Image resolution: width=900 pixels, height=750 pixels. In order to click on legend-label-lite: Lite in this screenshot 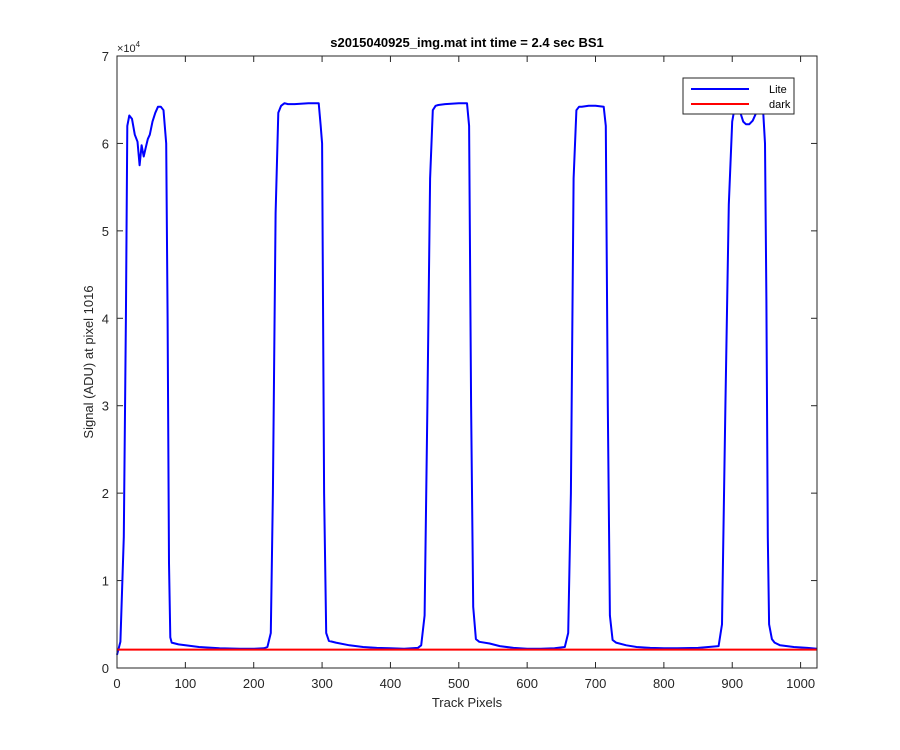, I will do `click(778, 90)`.